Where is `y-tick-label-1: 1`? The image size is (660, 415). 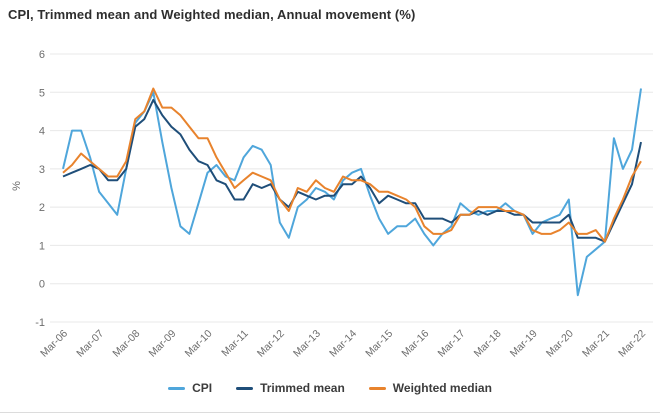
y-tick-label-1: 1 is located at coordinates (42, 246).